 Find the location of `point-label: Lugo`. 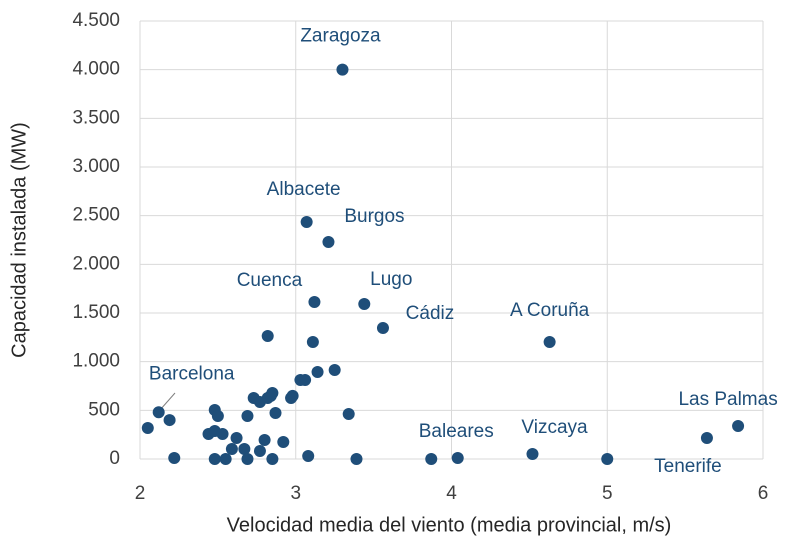

point-label: Lugo is located at coordinates (391, 279).